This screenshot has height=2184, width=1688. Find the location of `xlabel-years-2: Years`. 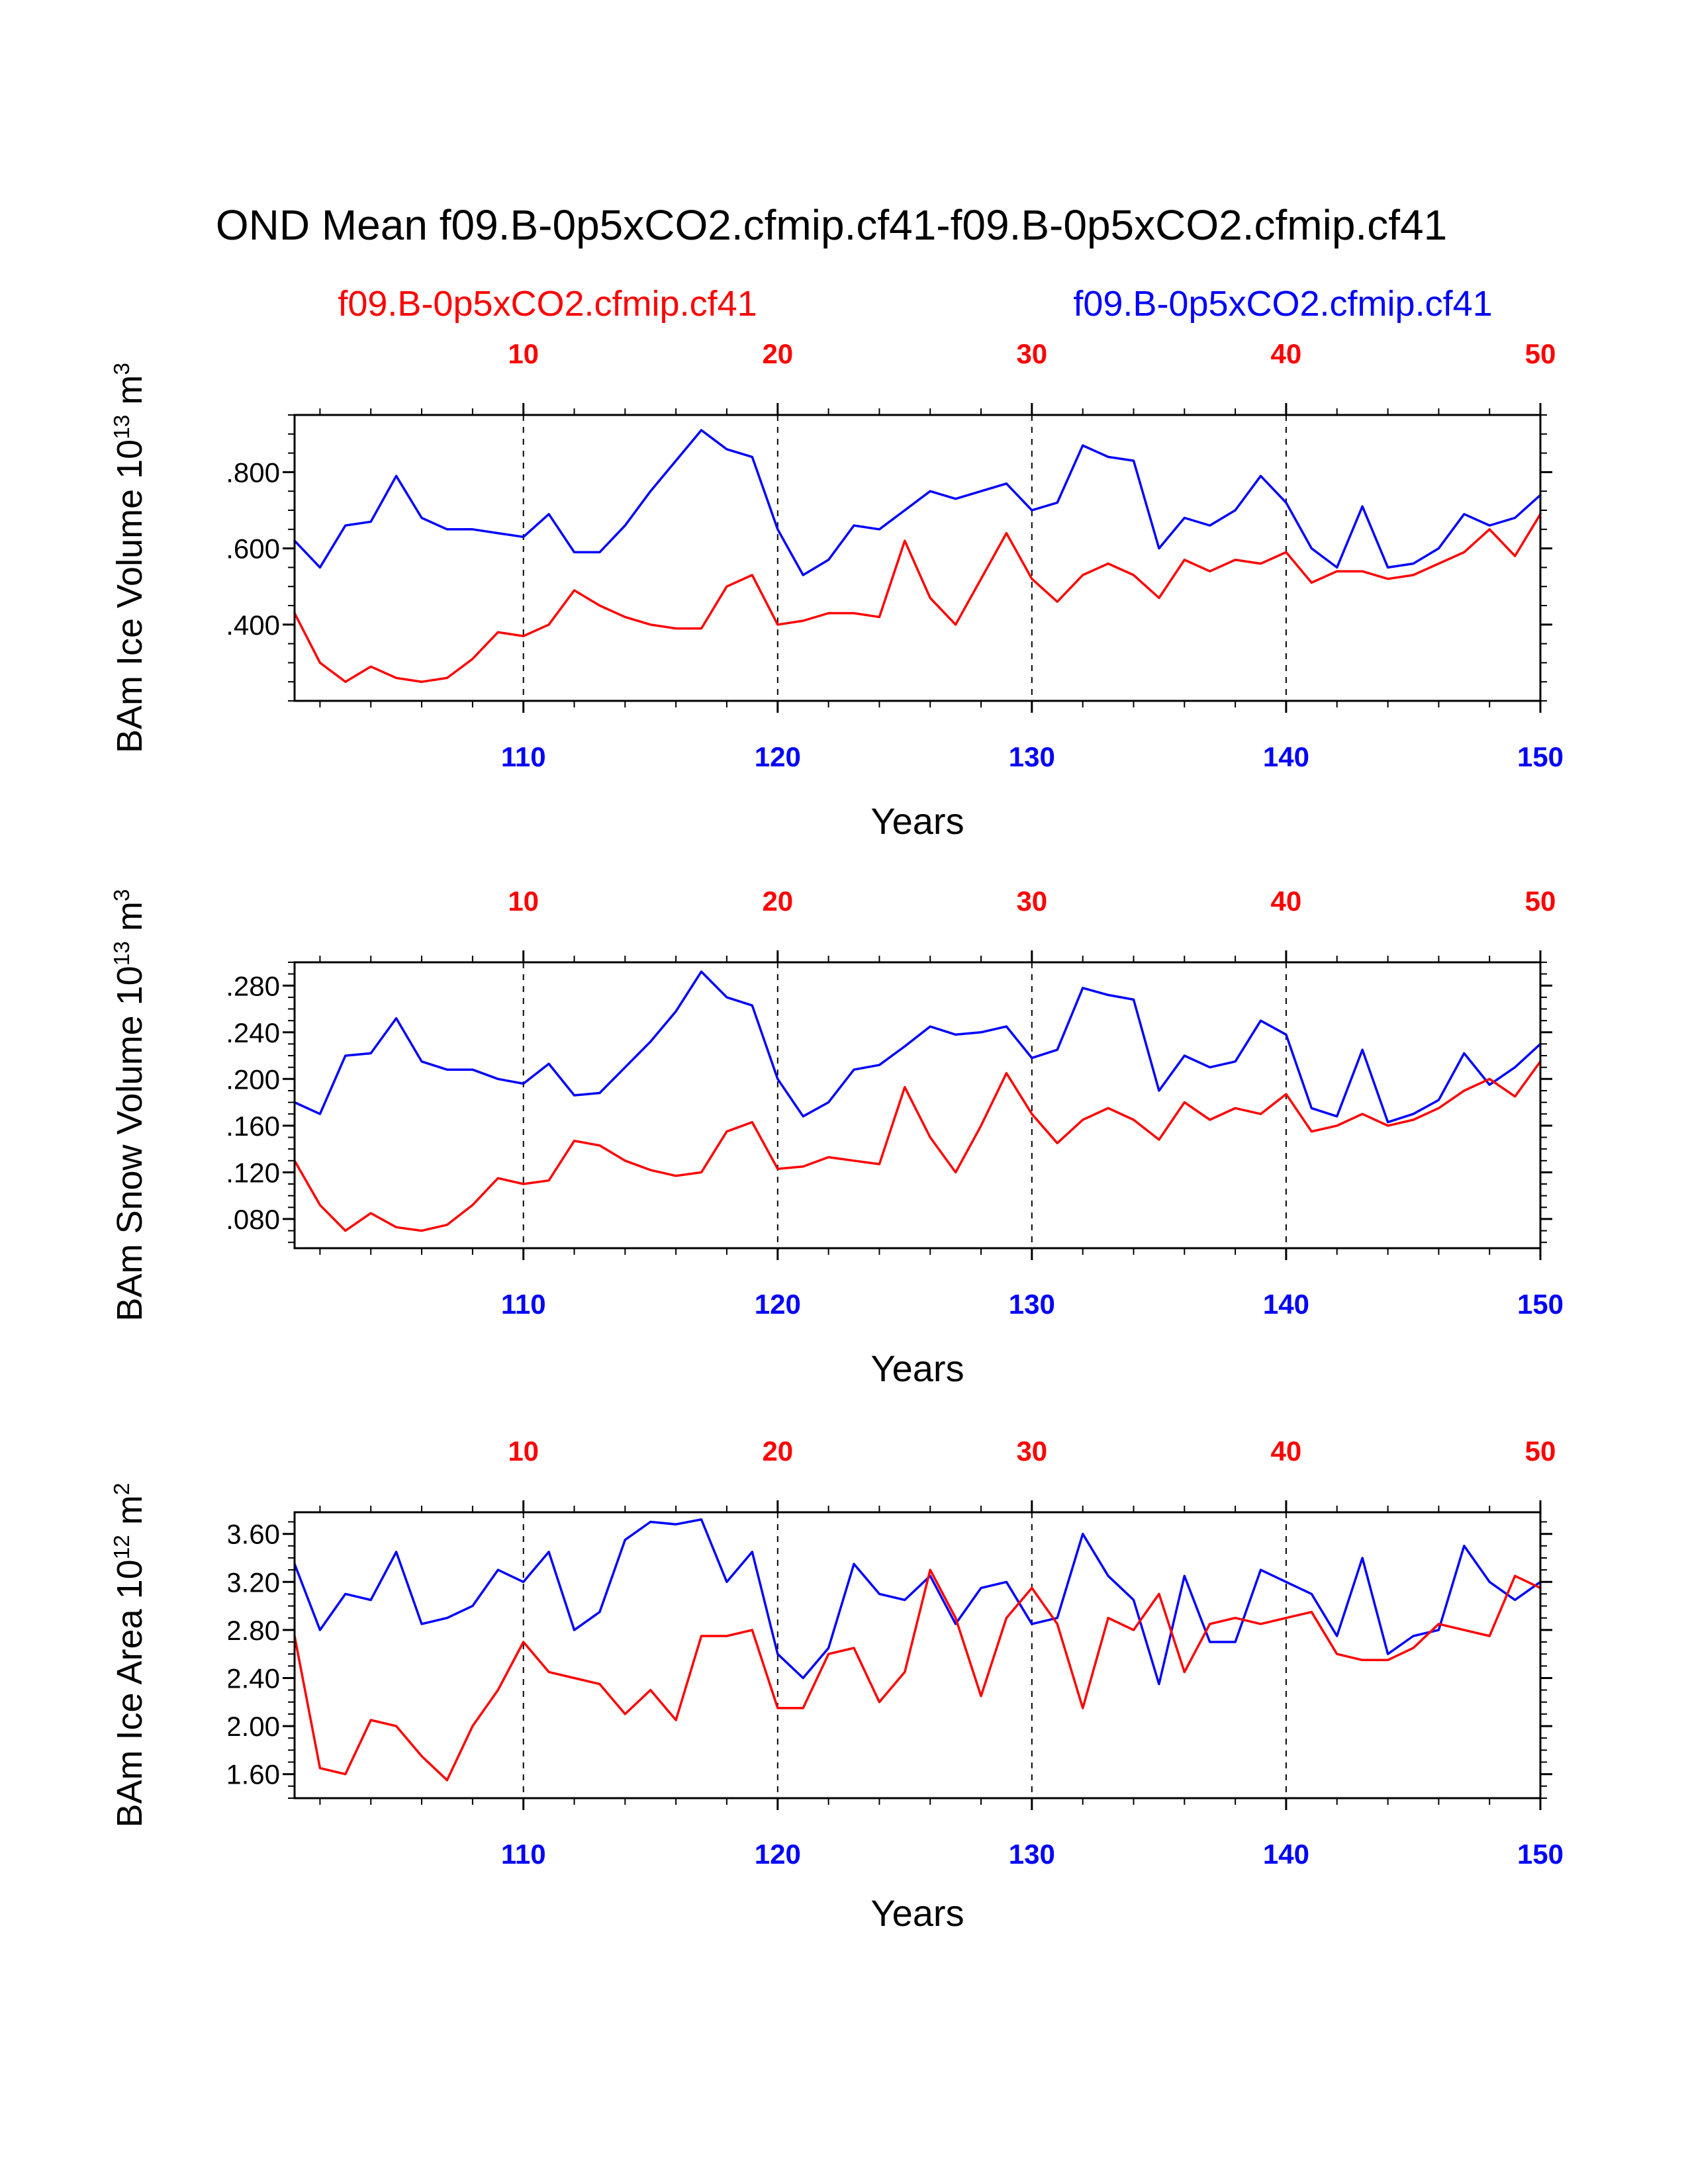

xlabel-years-2: Years is located at coordinates (917, 1368).